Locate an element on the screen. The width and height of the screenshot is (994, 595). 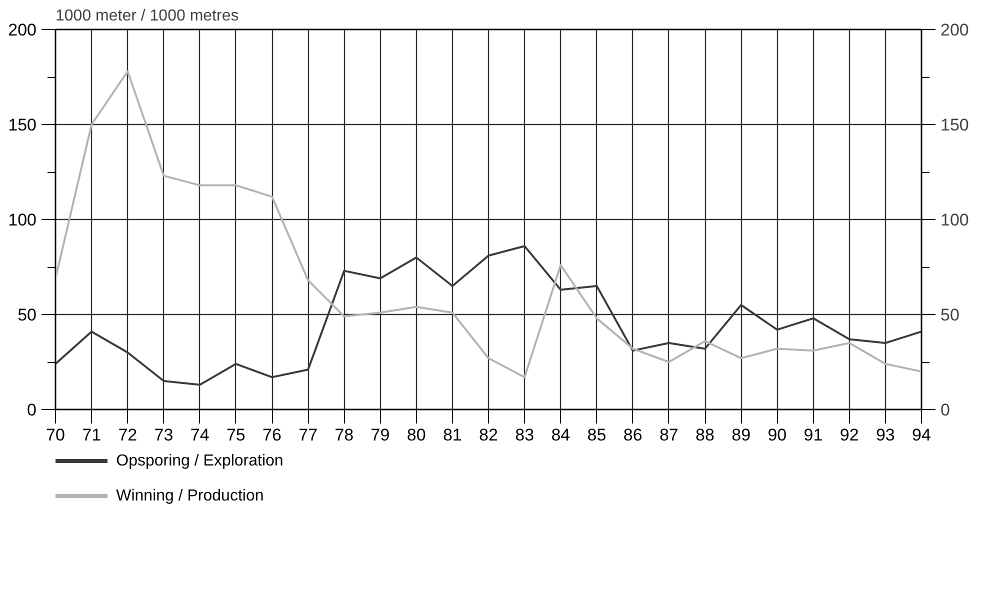
x-tick-label: 89 is located at coordinates (741, 435).